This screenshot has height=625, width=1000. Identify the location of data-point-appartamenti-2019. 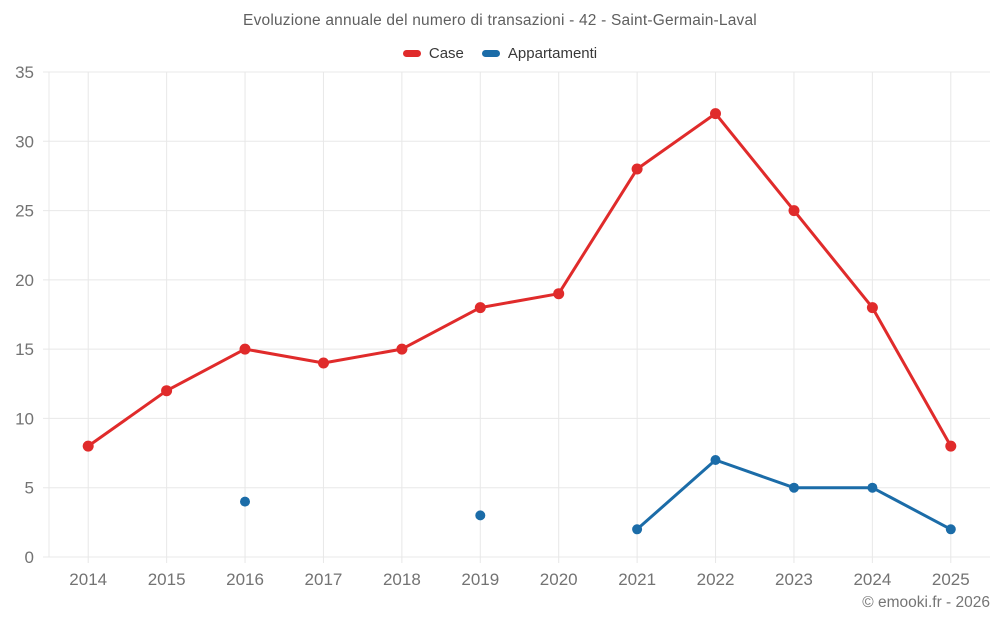
(480, 515).